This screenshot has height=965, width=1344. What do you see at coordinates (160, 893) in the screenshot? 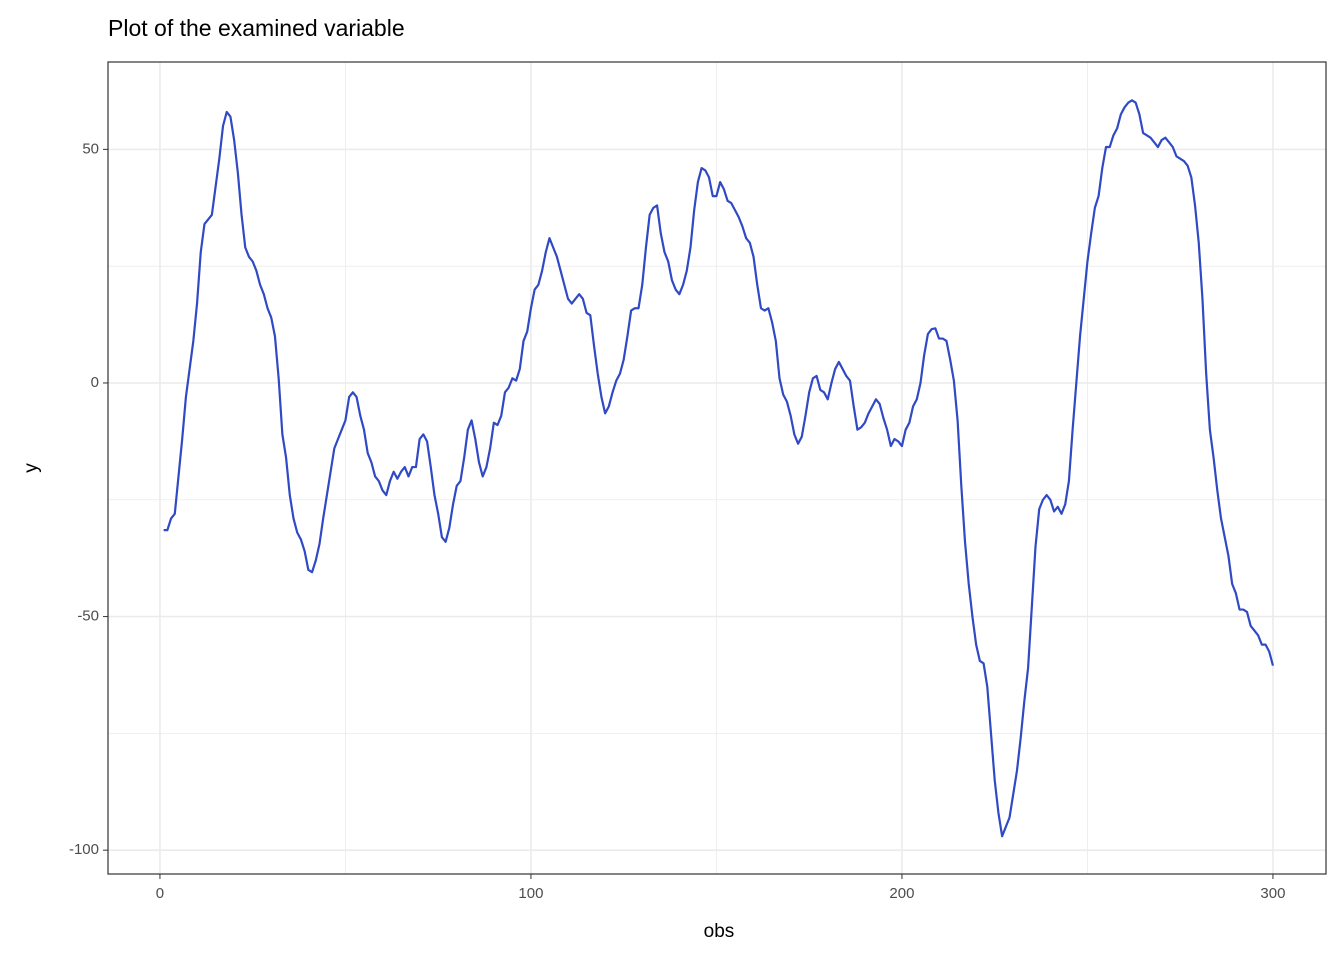
I see `x-tick-label: 0` at bounding box center [160, 893].